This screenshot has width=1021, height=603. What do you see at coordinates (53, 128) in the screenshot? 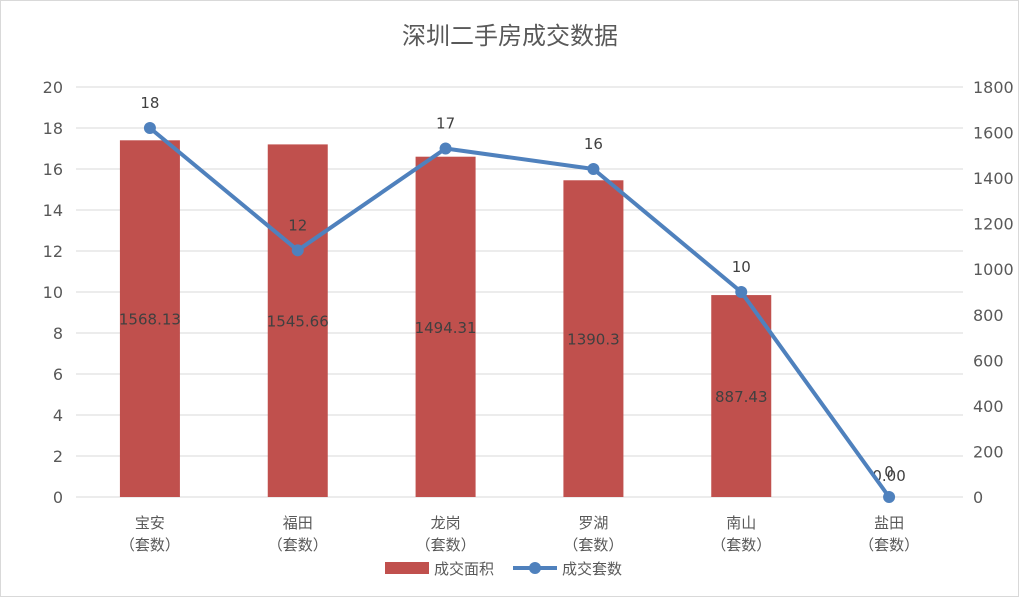
I see `left-tick-label: 18` at bounding box center [53, 128].